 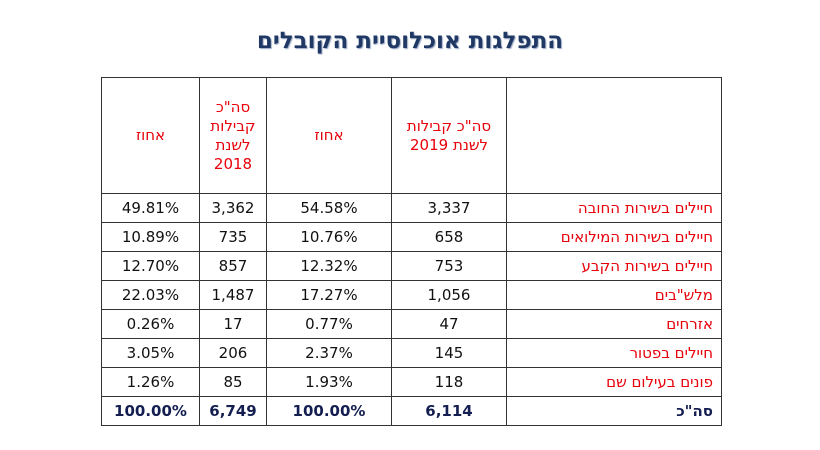 What do you see at coordinates (410, 41) in the screenshot?
I see `page-title: התפלגות אוכלוסיית הקובלים` at bounding box center [410, 41].